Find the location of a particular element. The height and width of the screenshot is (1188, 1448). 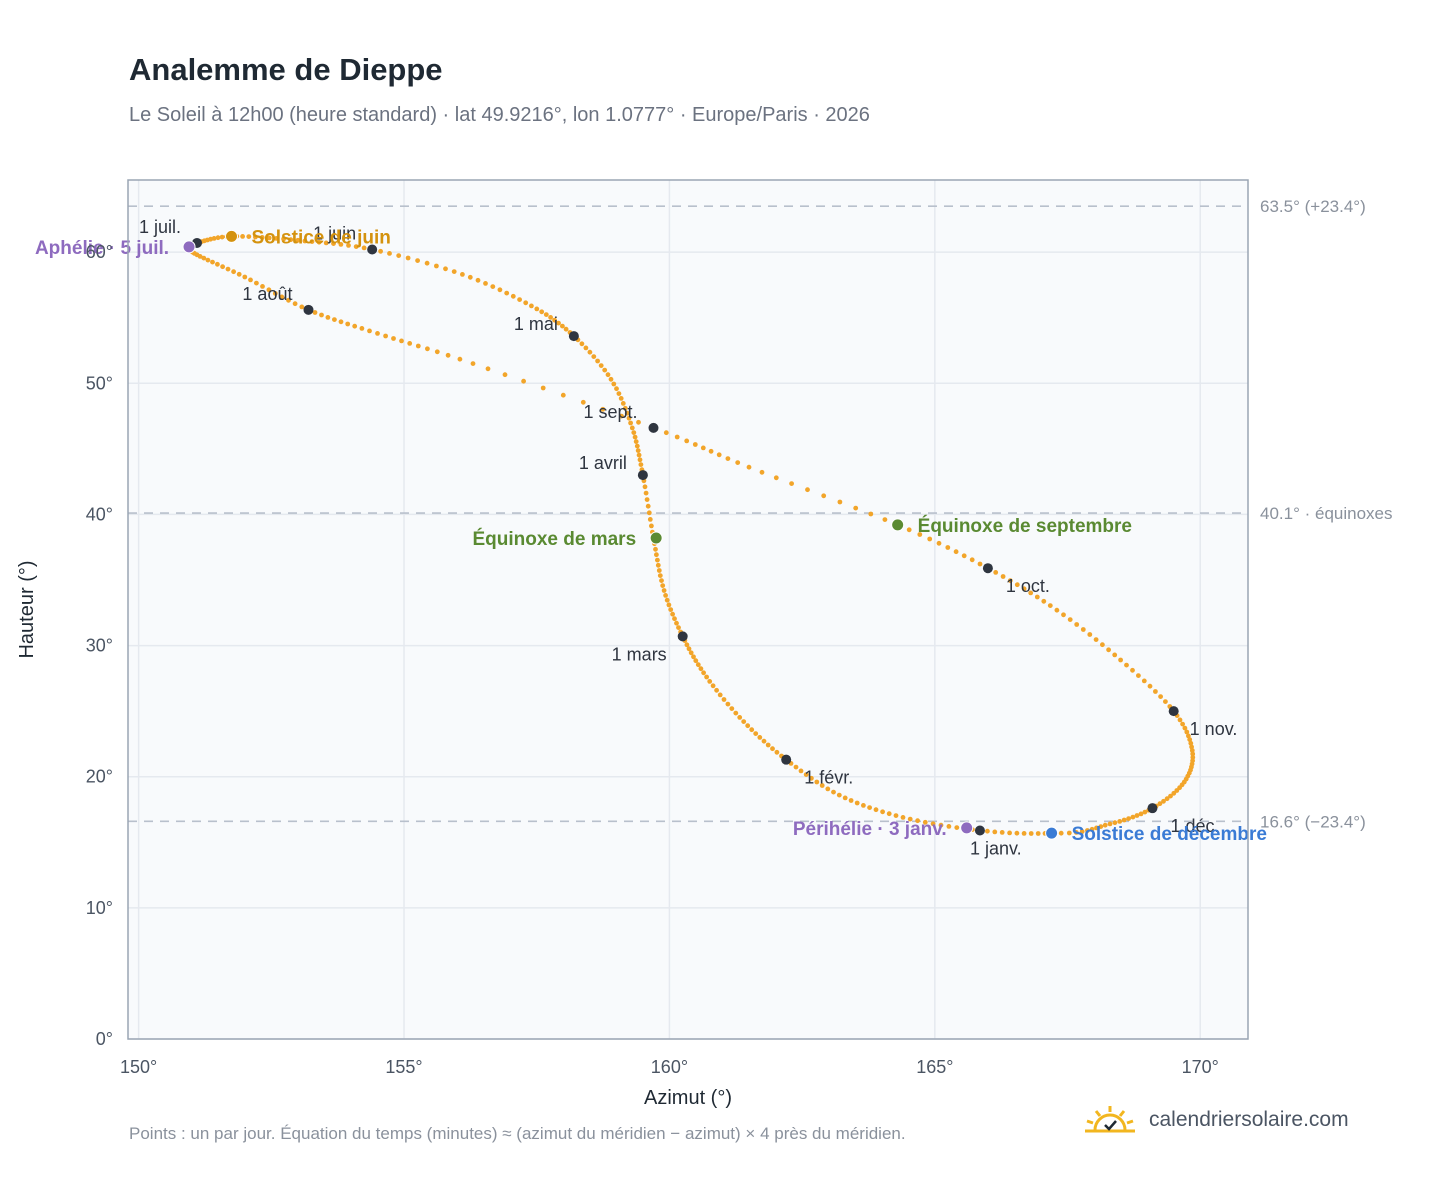

month-label: 1 févr. is located at coordinates (828, 778).